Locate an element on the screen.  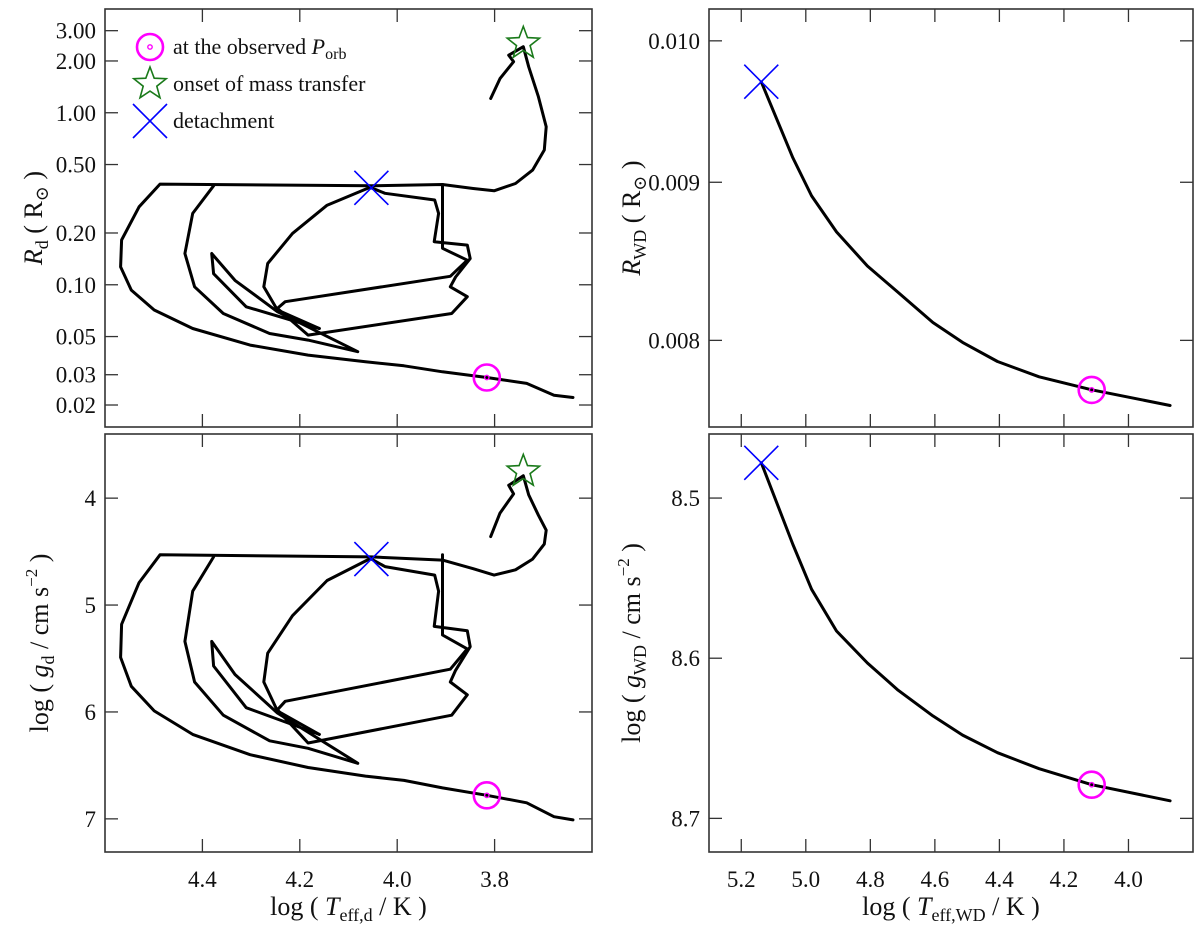
x-axis-label: log ( Teff,WD / K ) is located at coordinates (951, 908).